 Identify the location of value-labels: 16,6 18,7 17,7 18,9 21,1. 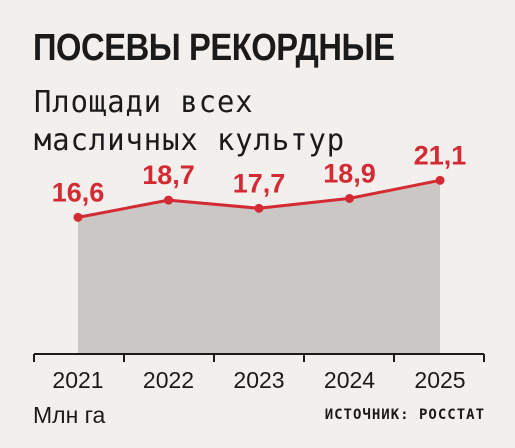
(259, 173).